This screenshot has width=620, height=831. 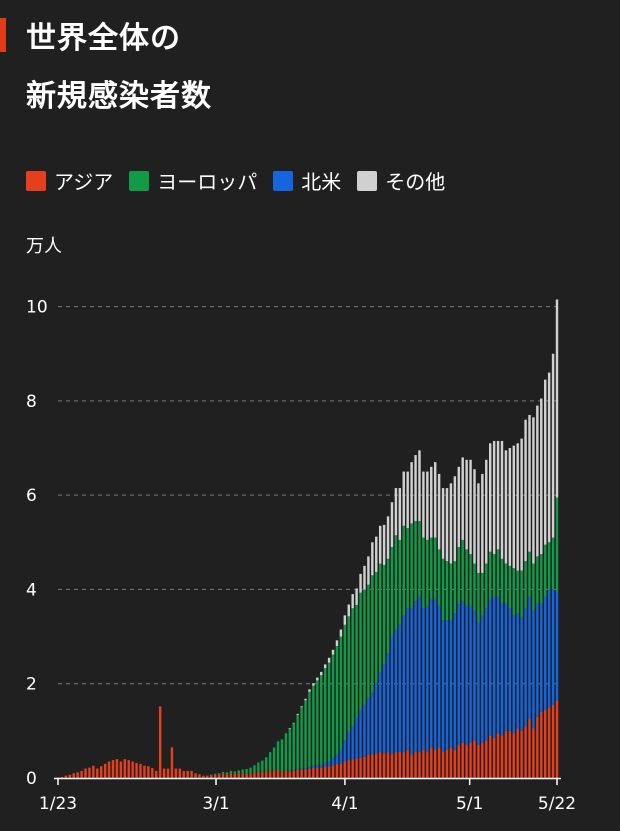 I want to click on bar-segment-series3-day67, so click(x=321, y=673).